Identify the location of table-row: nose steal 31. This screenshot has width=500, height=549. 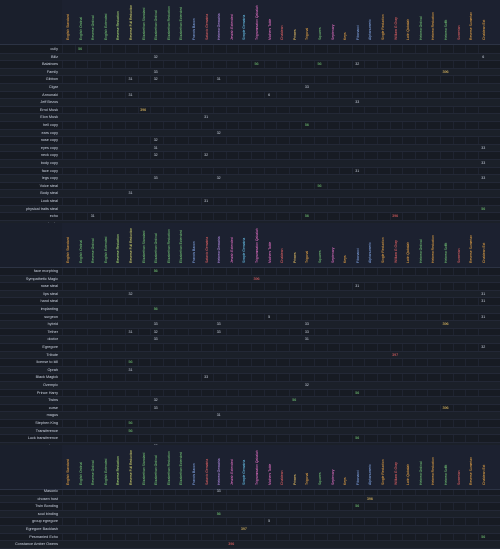
(250, 287).